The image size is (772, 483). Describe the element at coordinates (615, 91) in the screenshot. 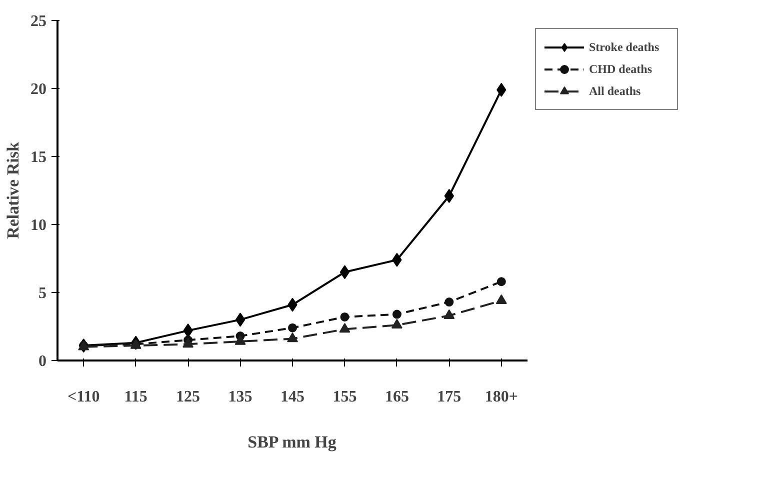

I see `legend-label: All deaths` at that location.